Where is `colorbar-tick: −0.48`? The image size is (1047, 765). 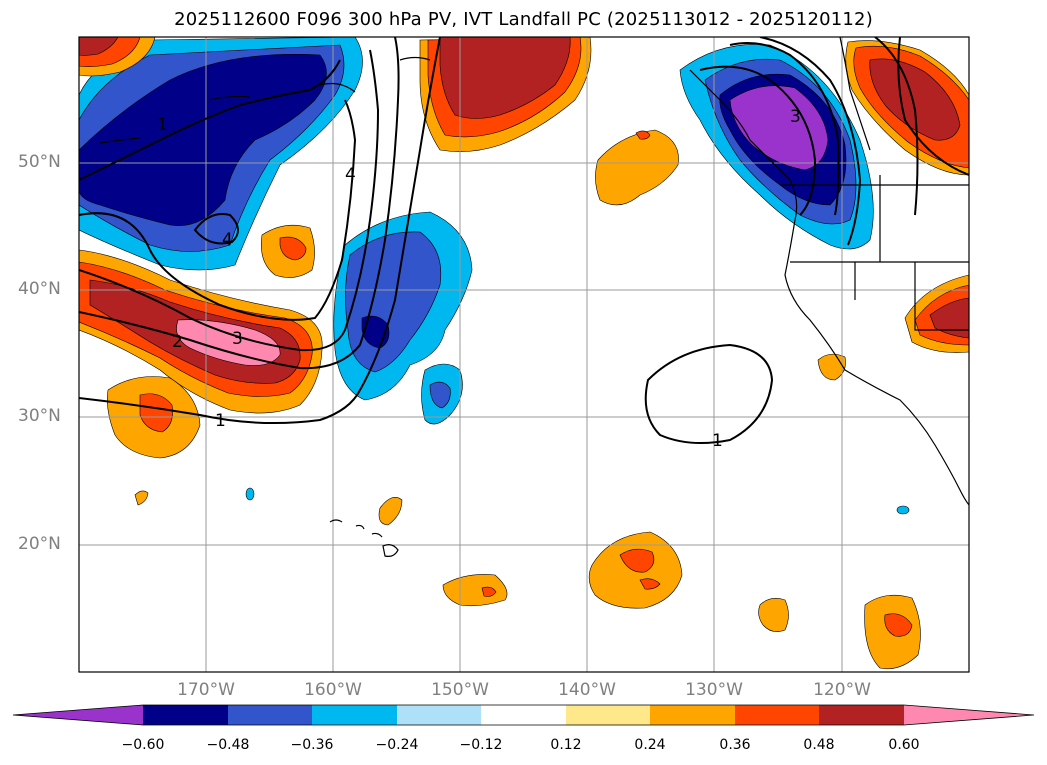 colorbar-tick: −0.48 is located at coordinates (228, 745).